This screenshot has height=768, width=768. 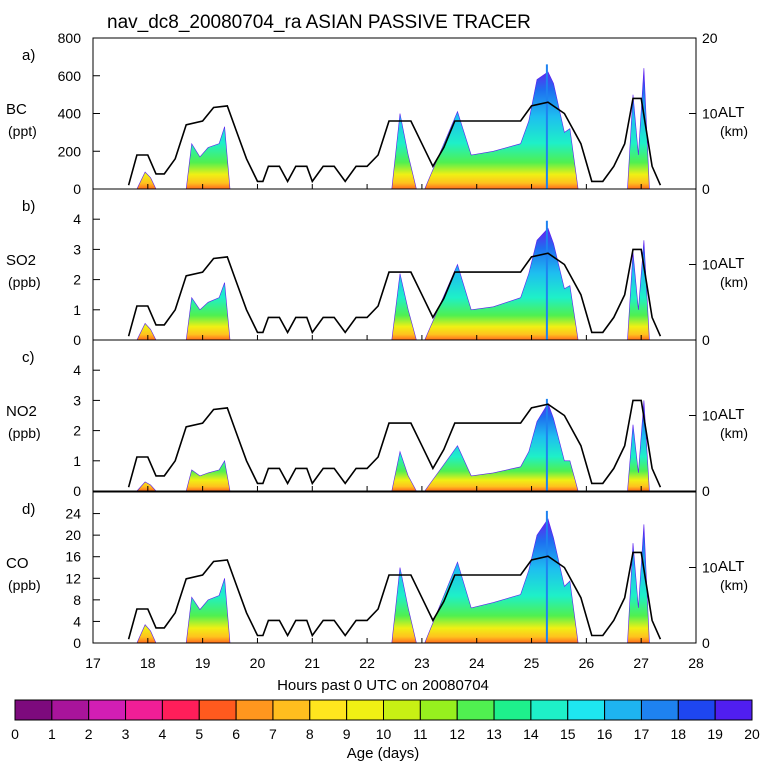 I want to click on x-tick-label: 25, so click(x=532, y=663).